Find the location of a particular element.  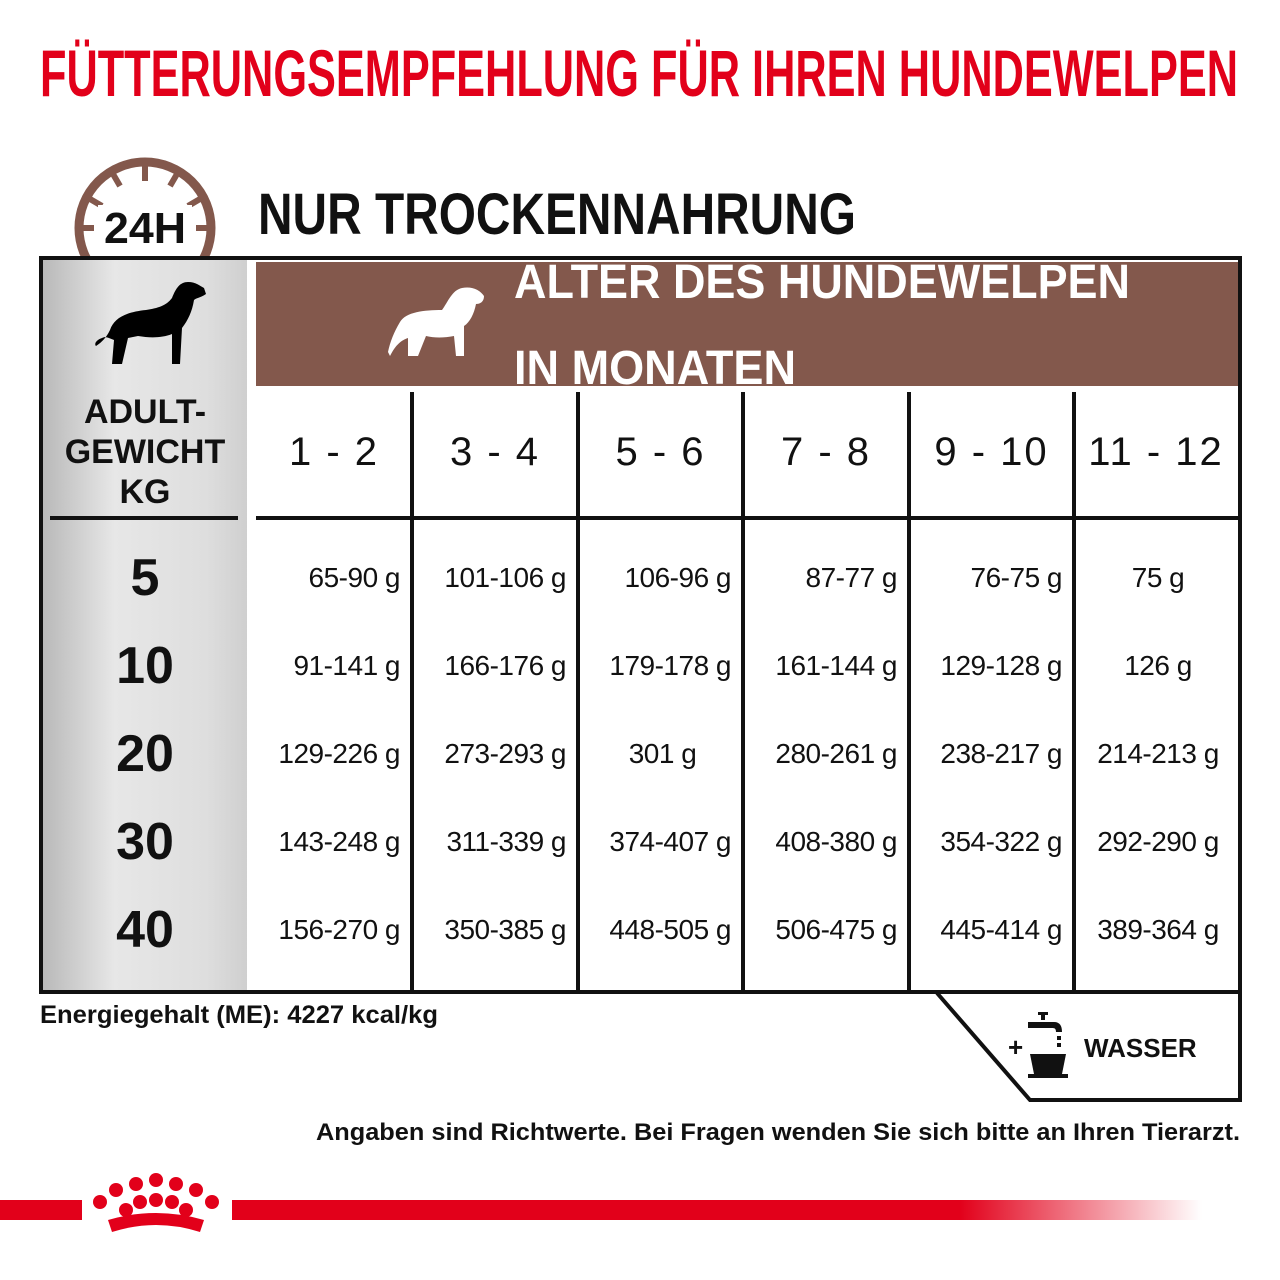

table-cell: 311-339 g is located at coordinates (506, 841).